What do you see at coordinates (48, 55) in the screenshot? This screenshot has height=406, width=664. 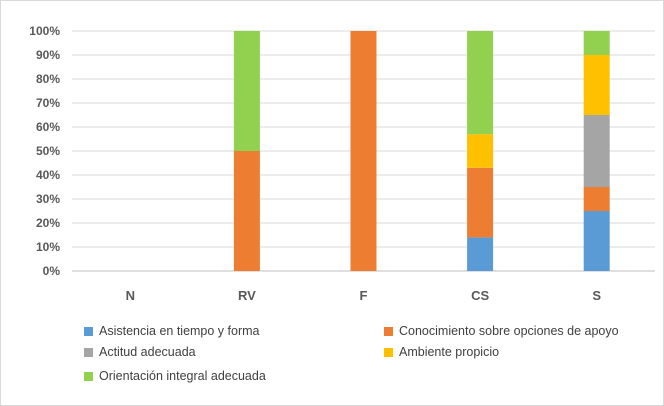 I see `y-tick-label: 90%` at bounding box center [48, 55].